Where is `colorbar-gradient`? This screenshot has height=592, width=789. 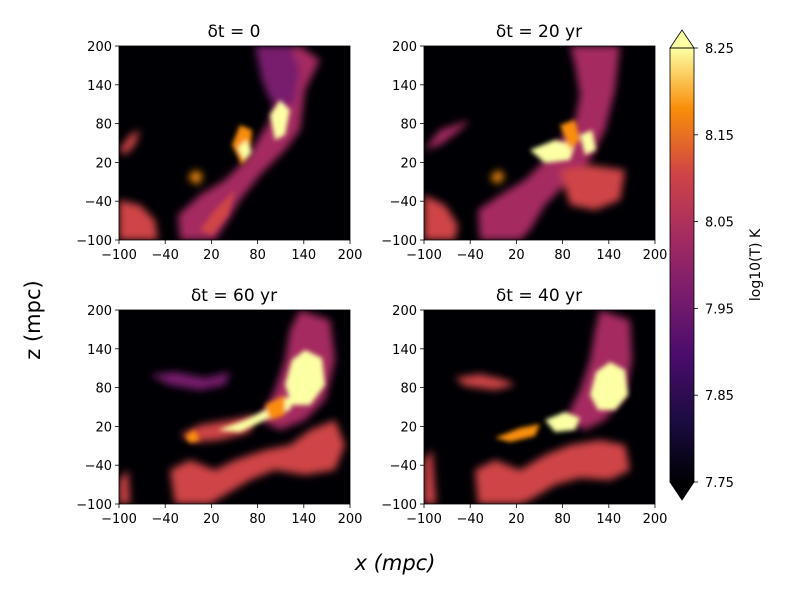
colorbar-gradient is located at coordinates (682, 265).